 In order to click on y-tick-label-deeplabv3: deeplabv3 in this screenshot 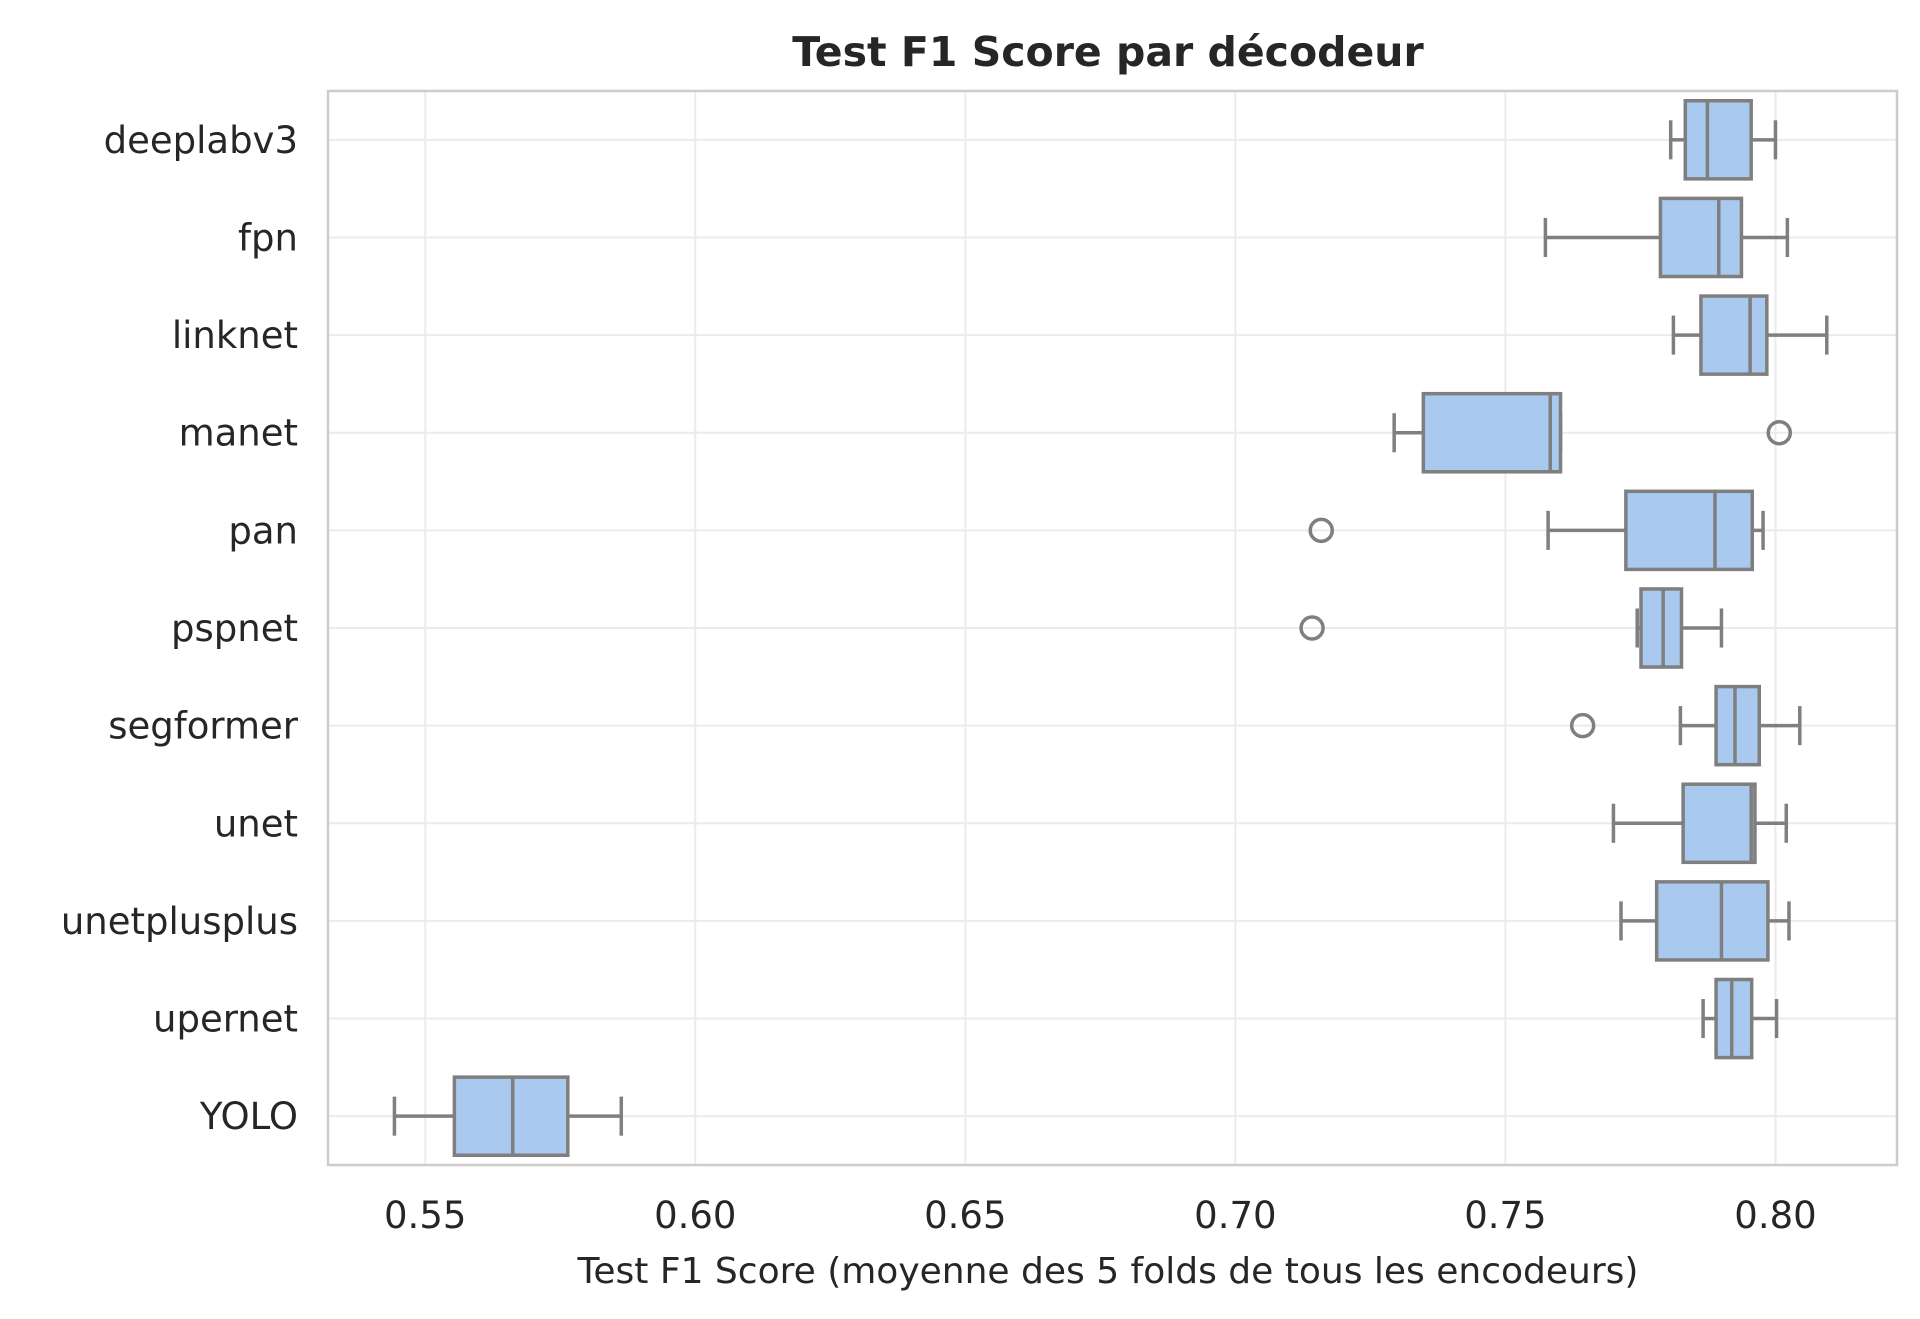, I will do `click(201, 140)`.